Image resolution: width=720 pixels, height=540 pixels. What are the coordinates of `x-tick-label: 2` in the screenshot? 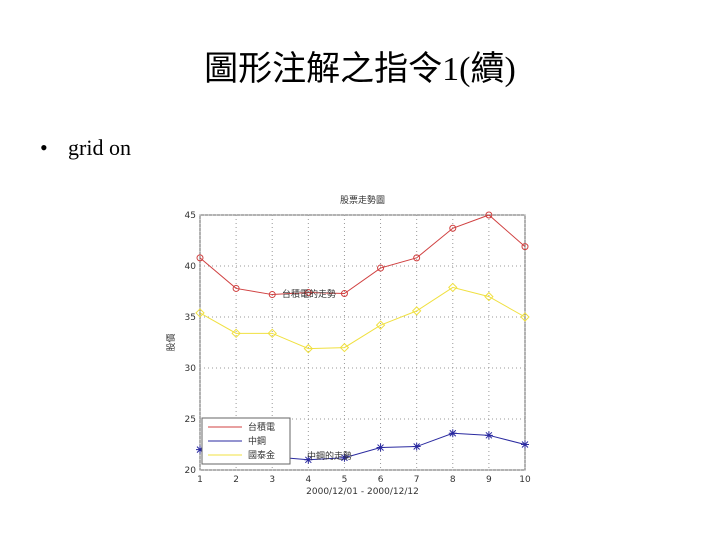 It's located at (236, 480).